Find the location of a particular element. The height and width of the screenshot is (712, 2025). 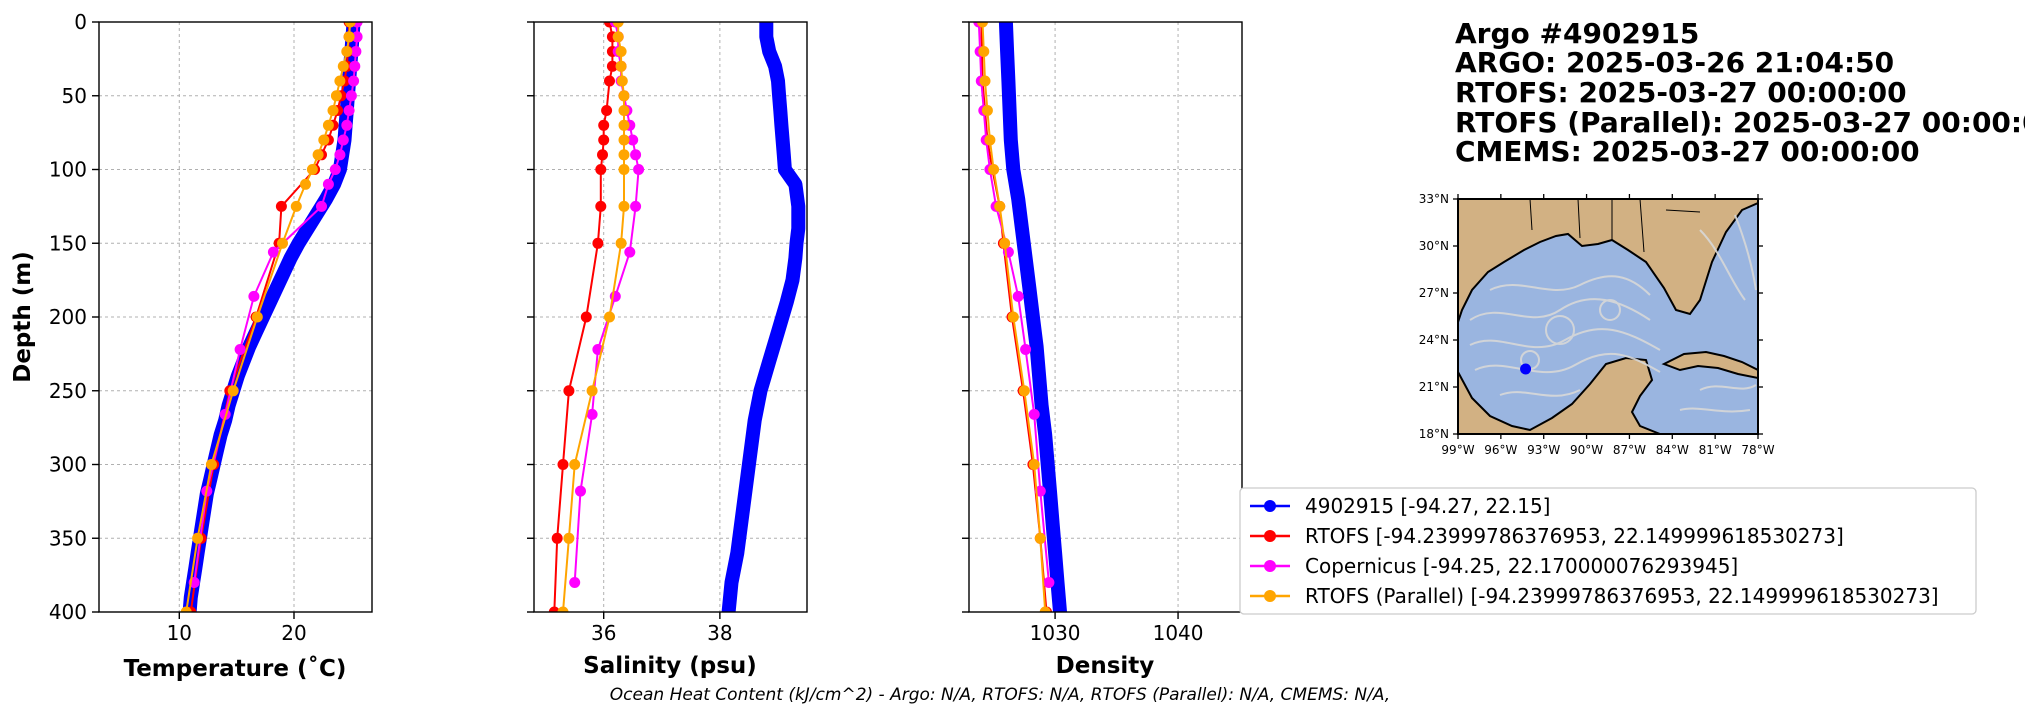

salinity-xlabel: Salinity (psu) is located at coordinates (670, 666).